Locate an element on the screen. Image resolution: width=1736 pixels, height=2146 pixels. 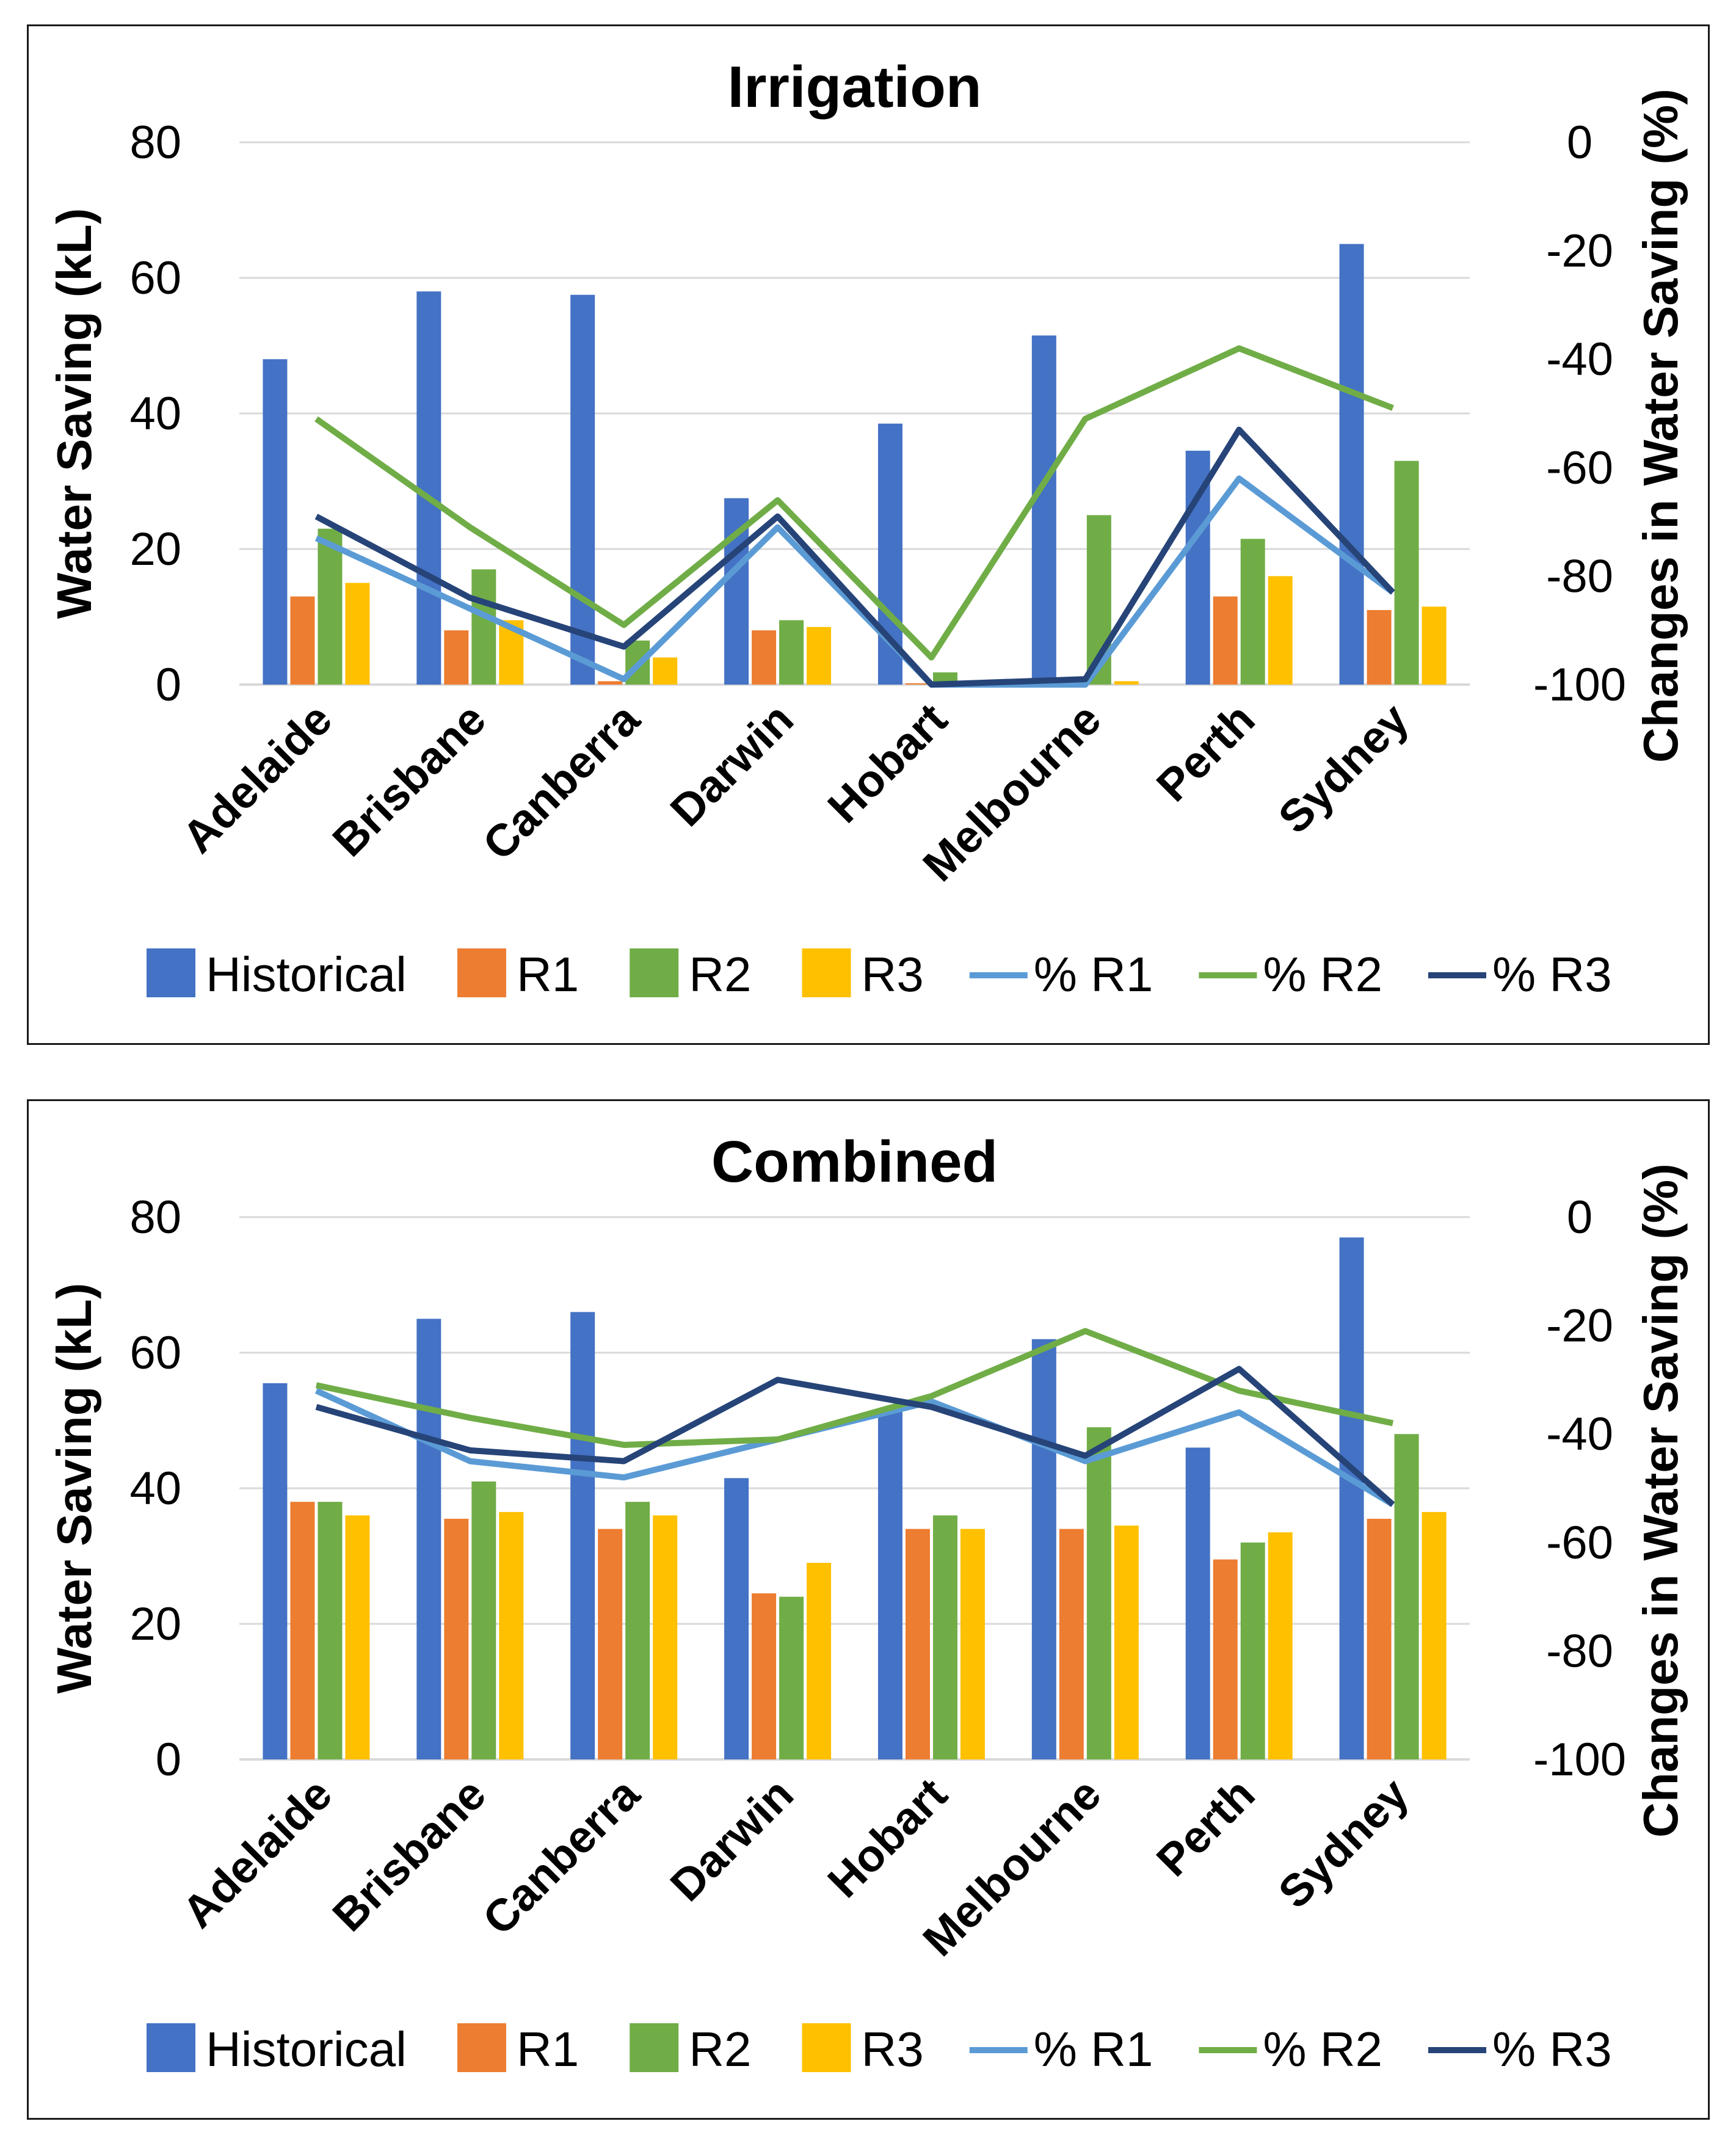
chart1-category-label-hobart: Hobart is located at coordinates (887, 763).